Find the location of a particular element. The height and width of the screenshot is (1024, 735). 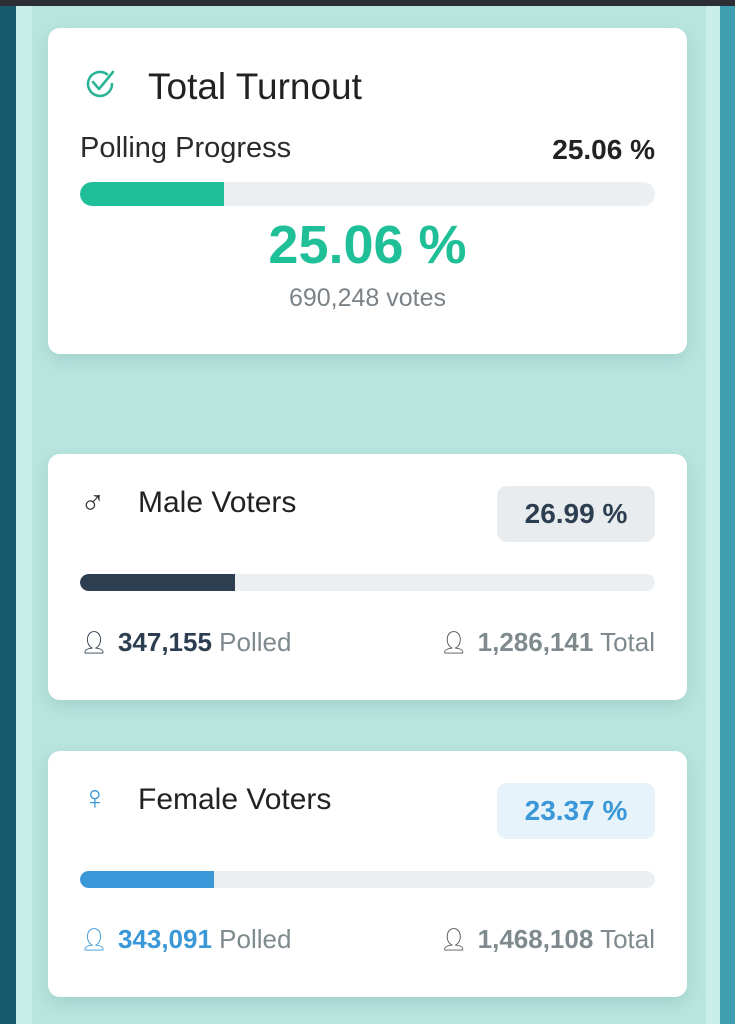

total-stat: 👤︎ 1,286,141 Total is located at coordinates (547, 642).